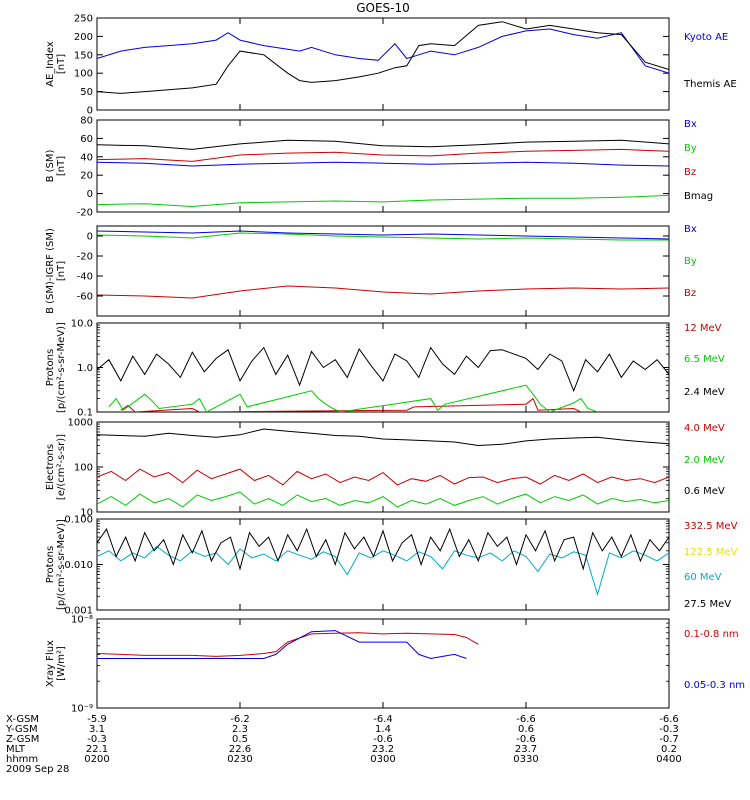 This screenshot has width=750, height=800. Describe the element at coordinates (668, 759) in the screenshot. I see `footer-tick-value: 0400` at that location.